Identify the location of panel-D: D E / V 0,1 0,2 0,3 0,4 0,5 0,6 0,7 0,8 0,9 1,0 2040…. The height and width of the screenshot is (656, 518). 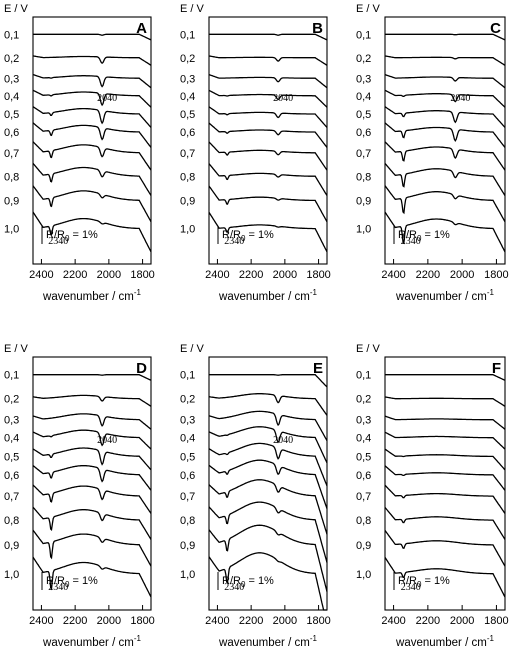
(79, 496).